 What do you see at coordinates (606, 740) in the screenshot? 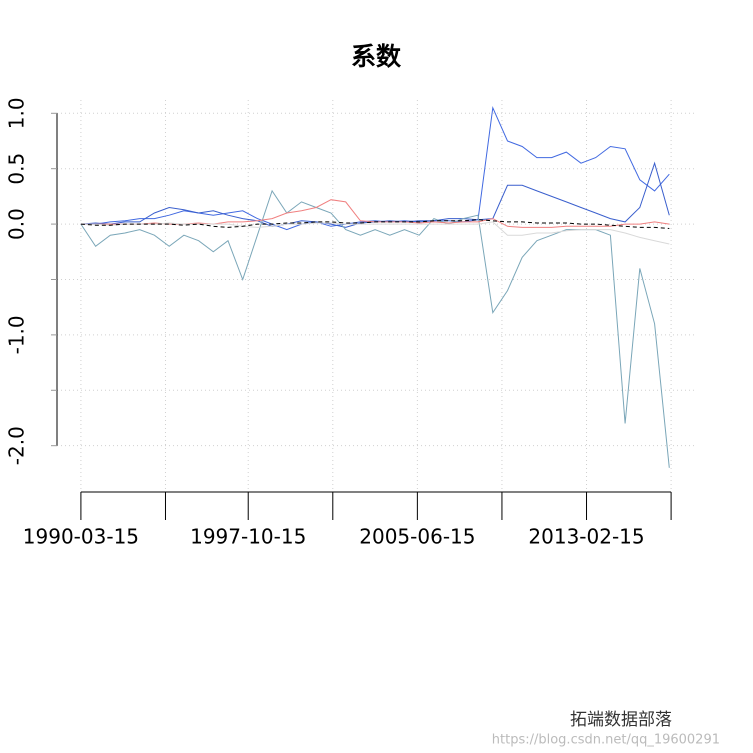
I see `watermark-url: https://blog.csdn.net/qq_19600291` at bounding box center [606, 740].